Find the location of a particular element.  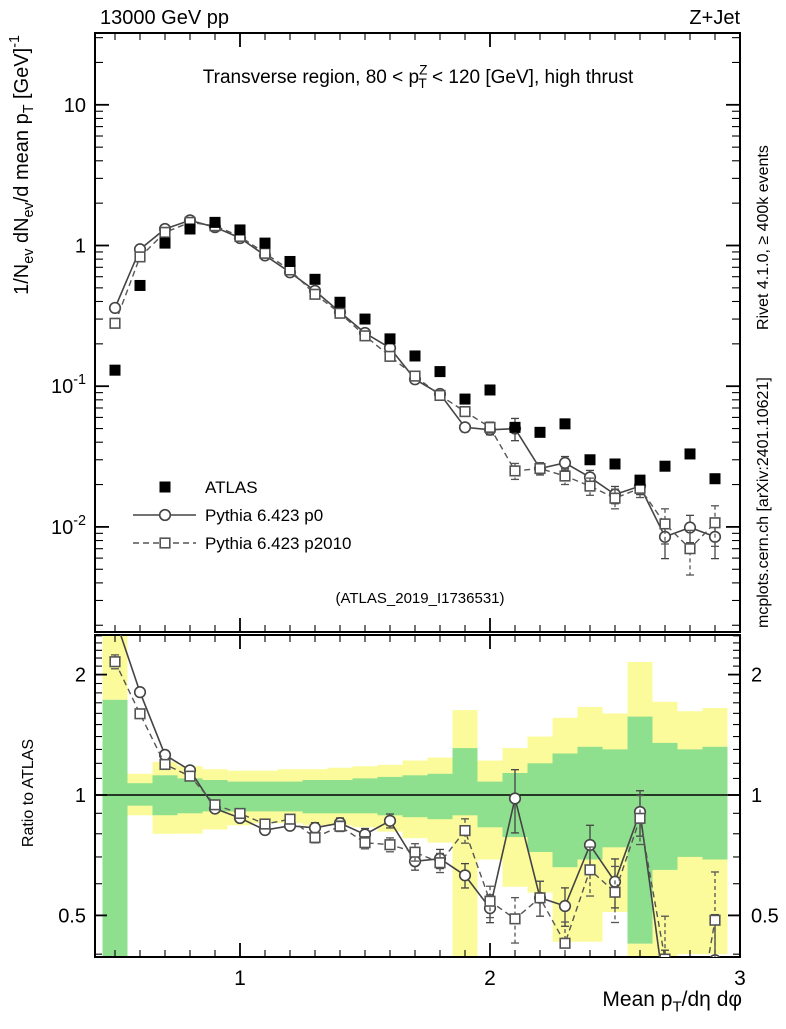

main-y-tick-label: 10⁻² is located at coordinates (68, 526).